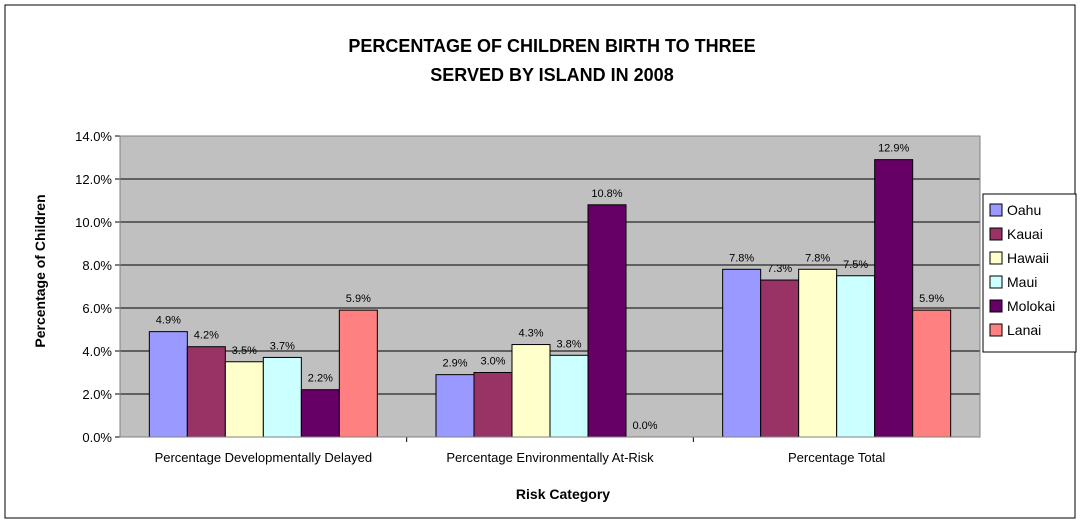  What do you see at coordinates (996, 330) in the screenshot?
I see `legend-swatch-lanai` at bounding box center [996, 330].